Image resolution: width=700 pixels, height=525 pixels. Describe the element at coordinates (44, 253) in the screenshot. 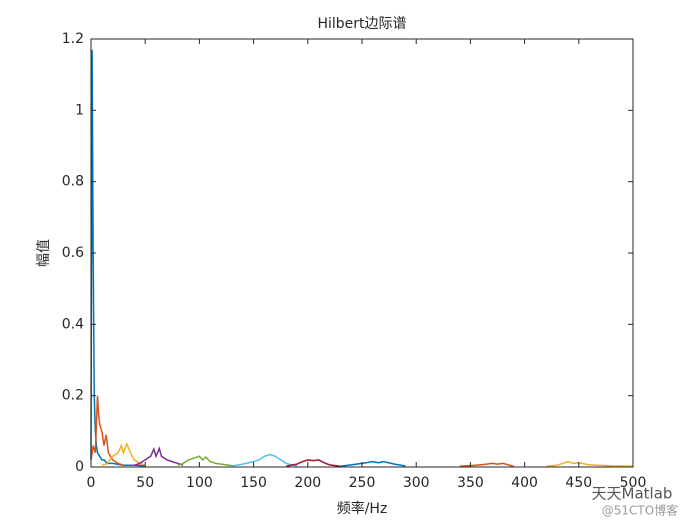

I see `y-axis-label: 幅值` at that location.